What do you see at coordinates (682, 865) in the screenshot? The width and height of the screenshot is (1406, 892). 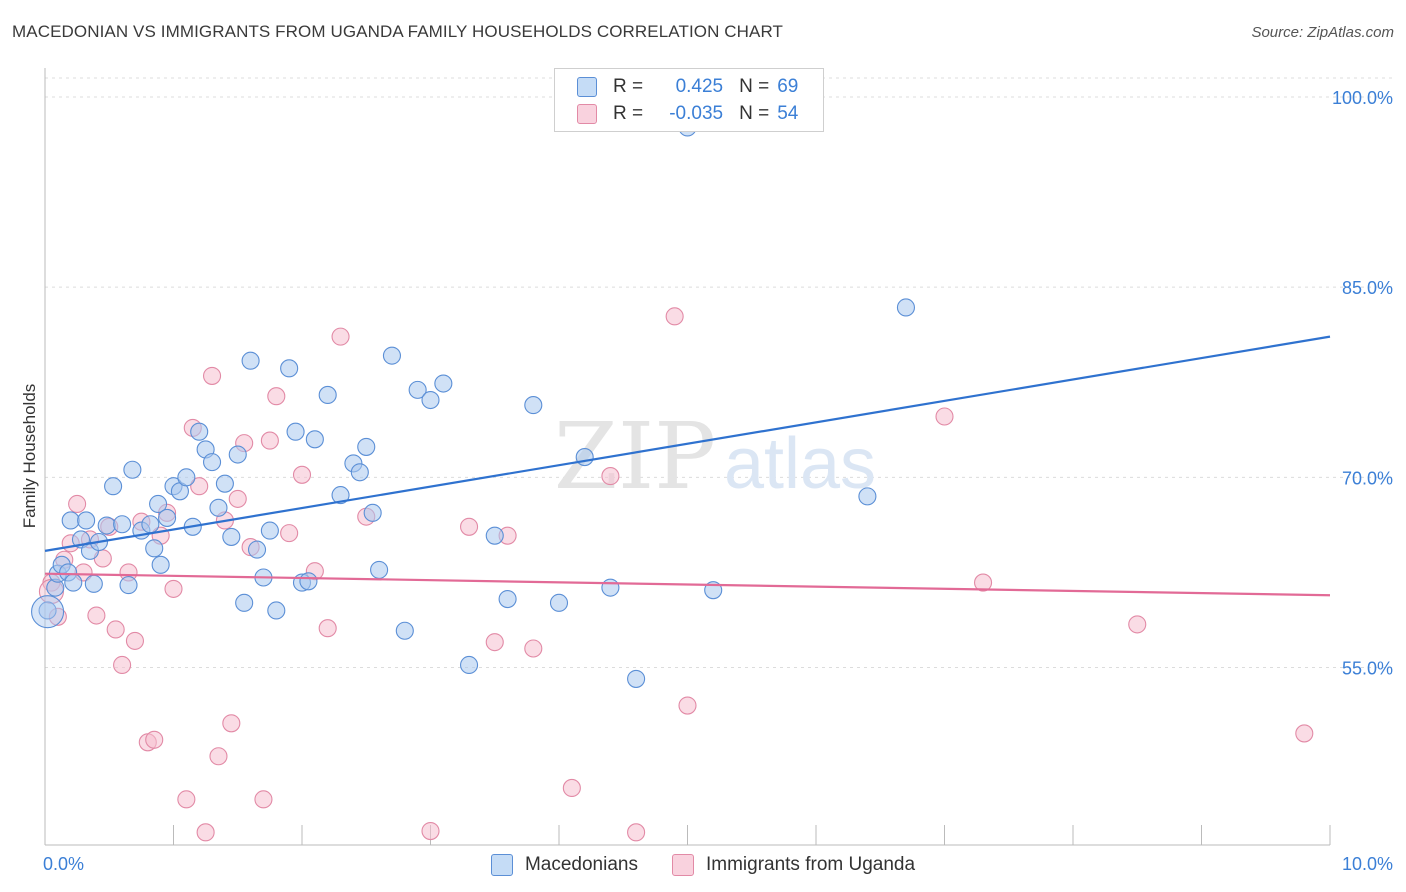 I see `legend-swatch-pink` at bounding box center [682, 865].